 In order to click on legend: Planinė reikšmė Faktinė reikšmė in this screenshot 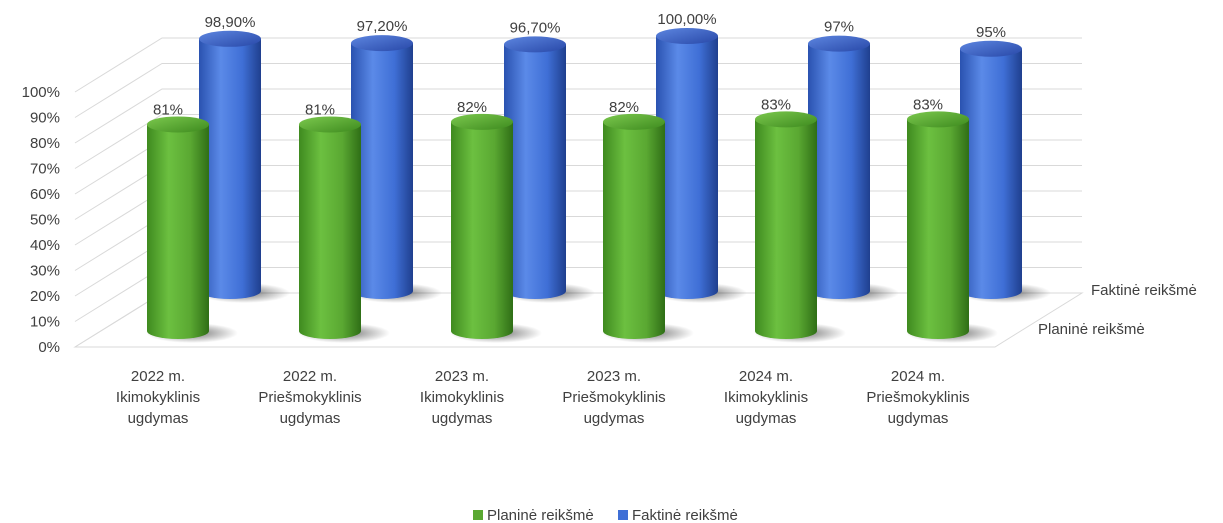, I will do `click(605, 515)`.